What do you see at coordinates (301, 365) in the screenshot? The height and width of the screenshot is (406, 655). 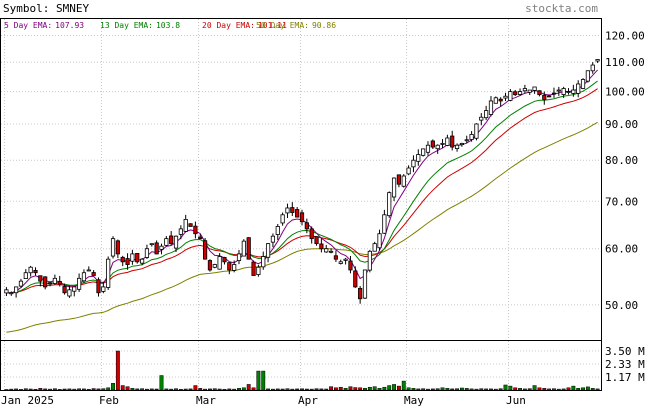 I see `volume-grid` at bounding box center [301, 365].